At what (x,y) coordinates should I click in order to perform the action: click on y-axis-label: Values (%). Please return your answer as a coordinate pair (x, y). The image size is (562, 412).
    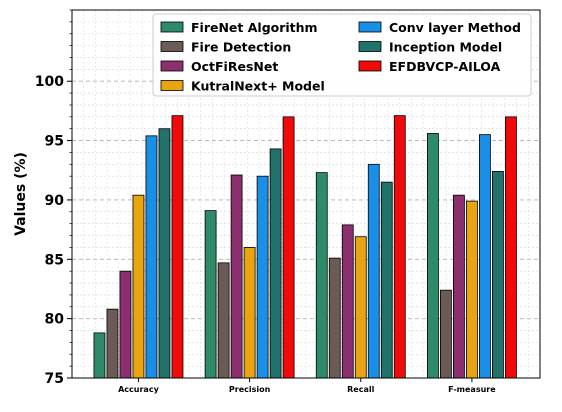
    Looking at the image, I should click on (21, 194).